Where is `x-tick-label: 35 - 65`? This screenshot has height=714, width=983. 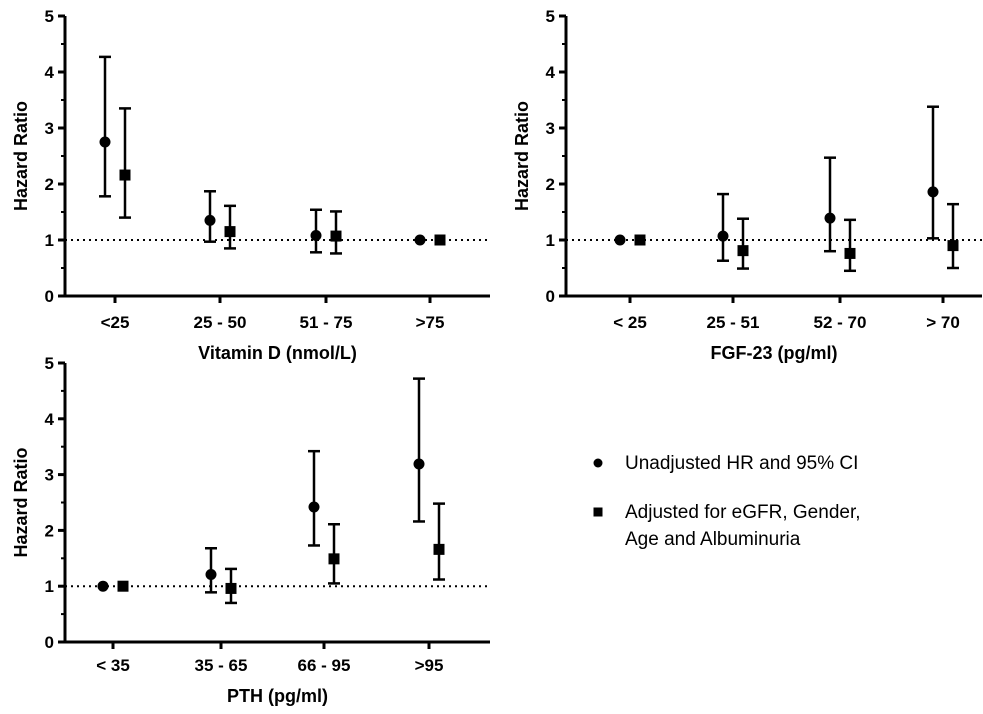 x-tick-label: 35 - 65 is located at coordinates (221, 665).